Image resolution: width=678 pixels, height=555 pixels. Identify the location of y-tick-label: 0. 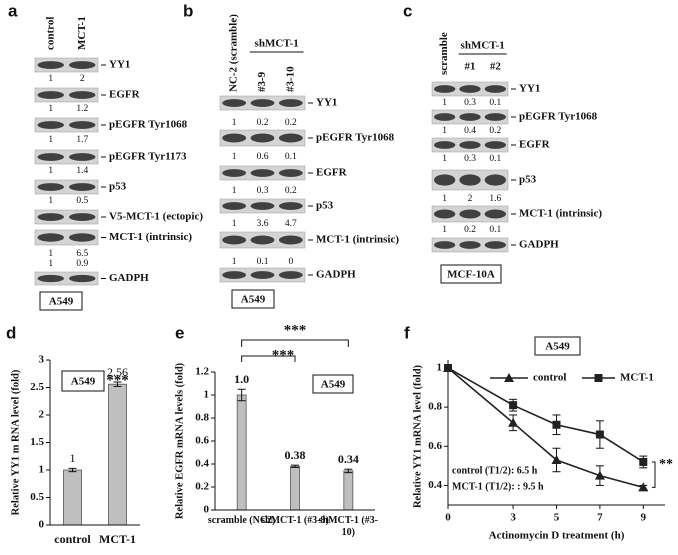
(207, 510).